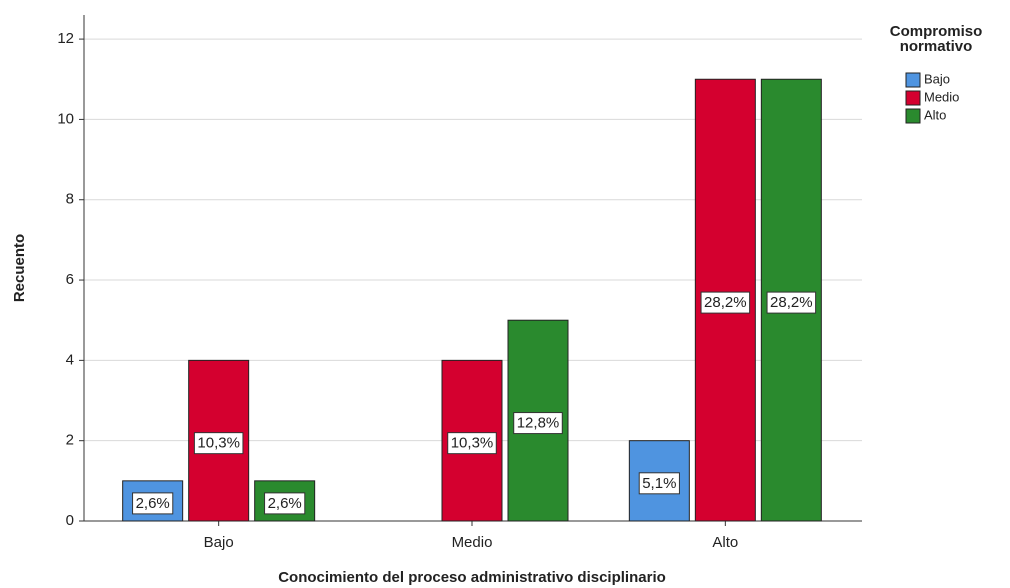 The width and height of the screenshot is (1010, 588). What do you see at coordinates (936, 39) in the screenshot?
I see `legend-title: Compromiso normativo` at bounding box center [936, 39].